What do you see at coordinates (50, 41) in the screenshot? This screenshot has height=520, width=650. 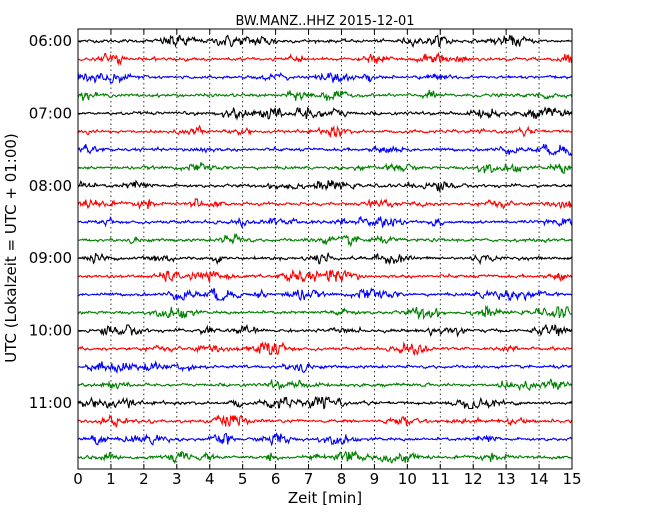 I see `y-tick-label: 06:00` at bounding box center [50, 41].